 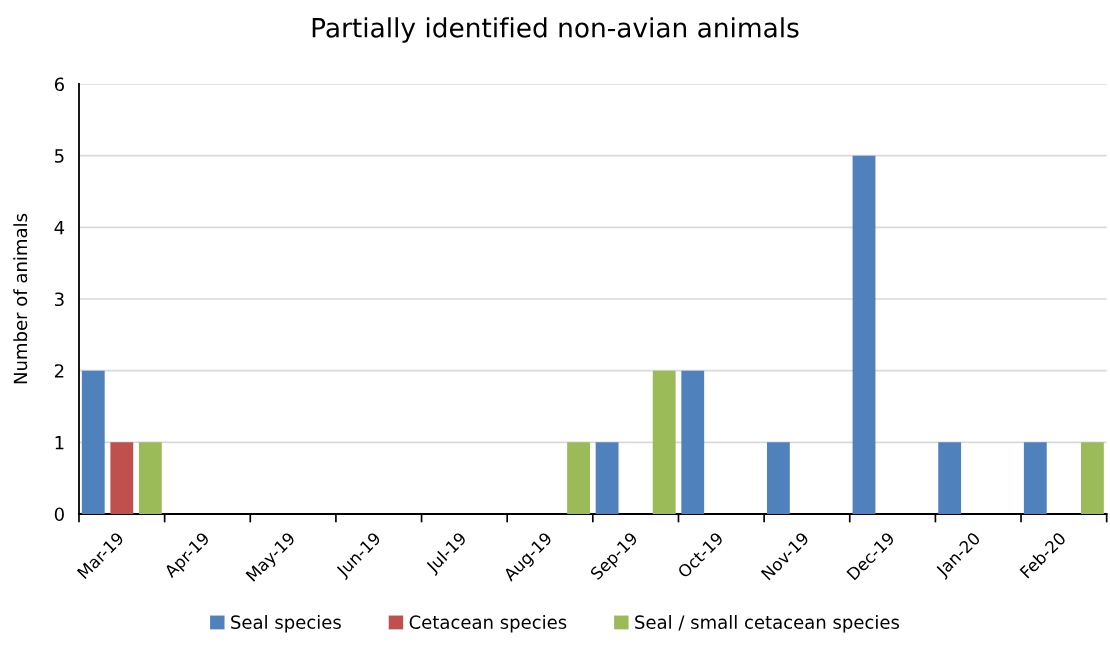 What do you see at coordinates (59, 514) in the screenshot?
I see `y-tick-label: 0` at bounding box center [59, 514].